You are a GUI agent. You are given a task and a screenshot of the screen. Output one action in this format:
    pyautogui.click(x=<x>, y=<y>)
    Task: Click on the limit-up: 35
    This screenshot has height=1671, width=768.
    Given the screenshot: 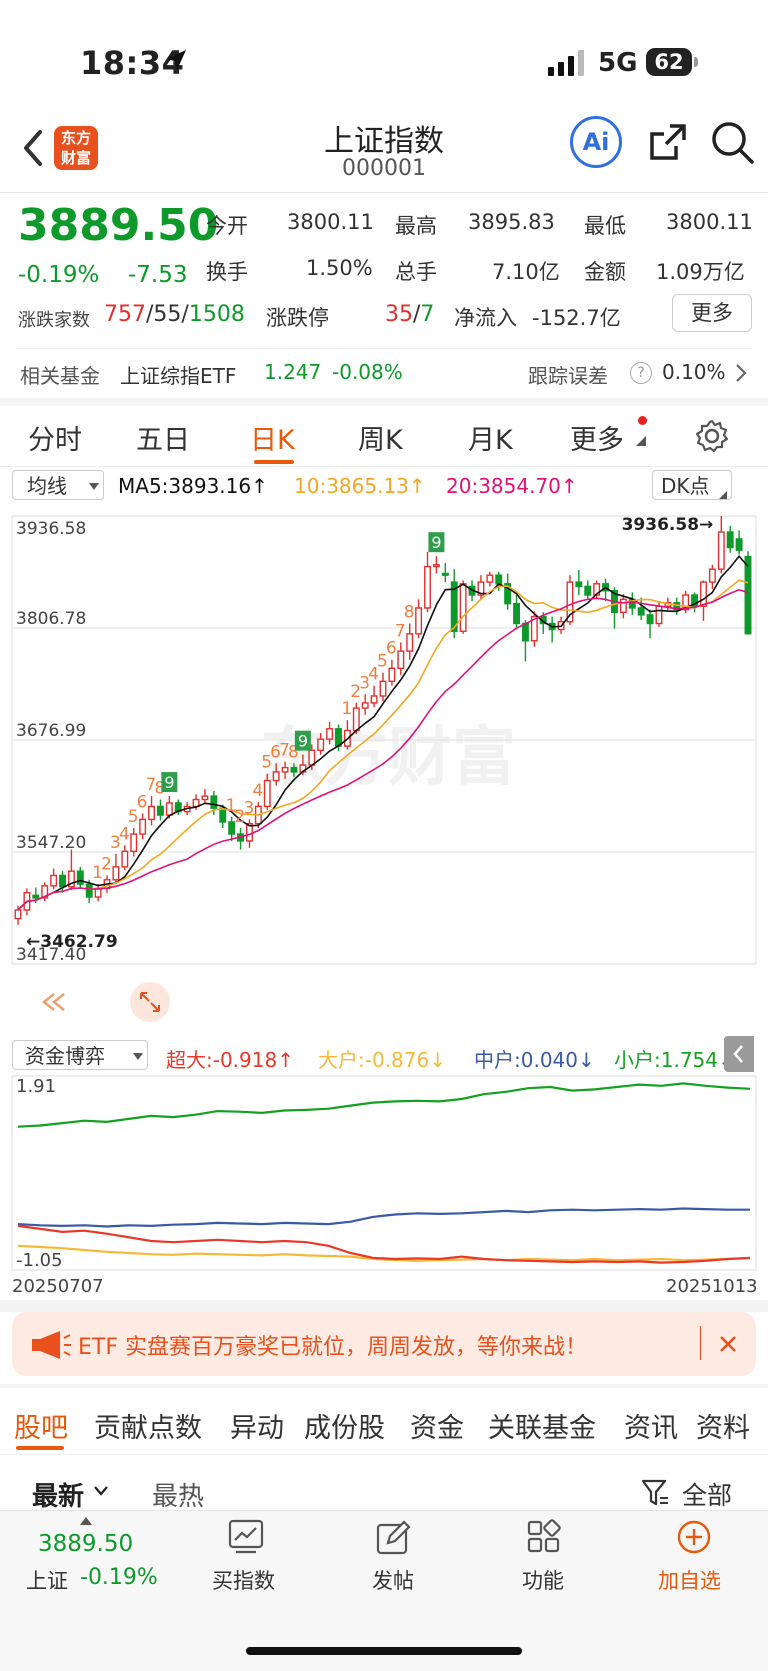 What is the action you would take?
    pyautogui.click(x=399, y=314)
    